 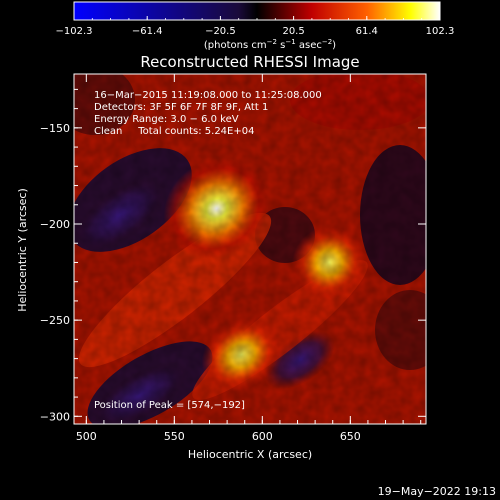 What do you see at coordinates (350, 436) in the screenshot?
I see `x-tick-label: 650` at bounding box center [350, 436].